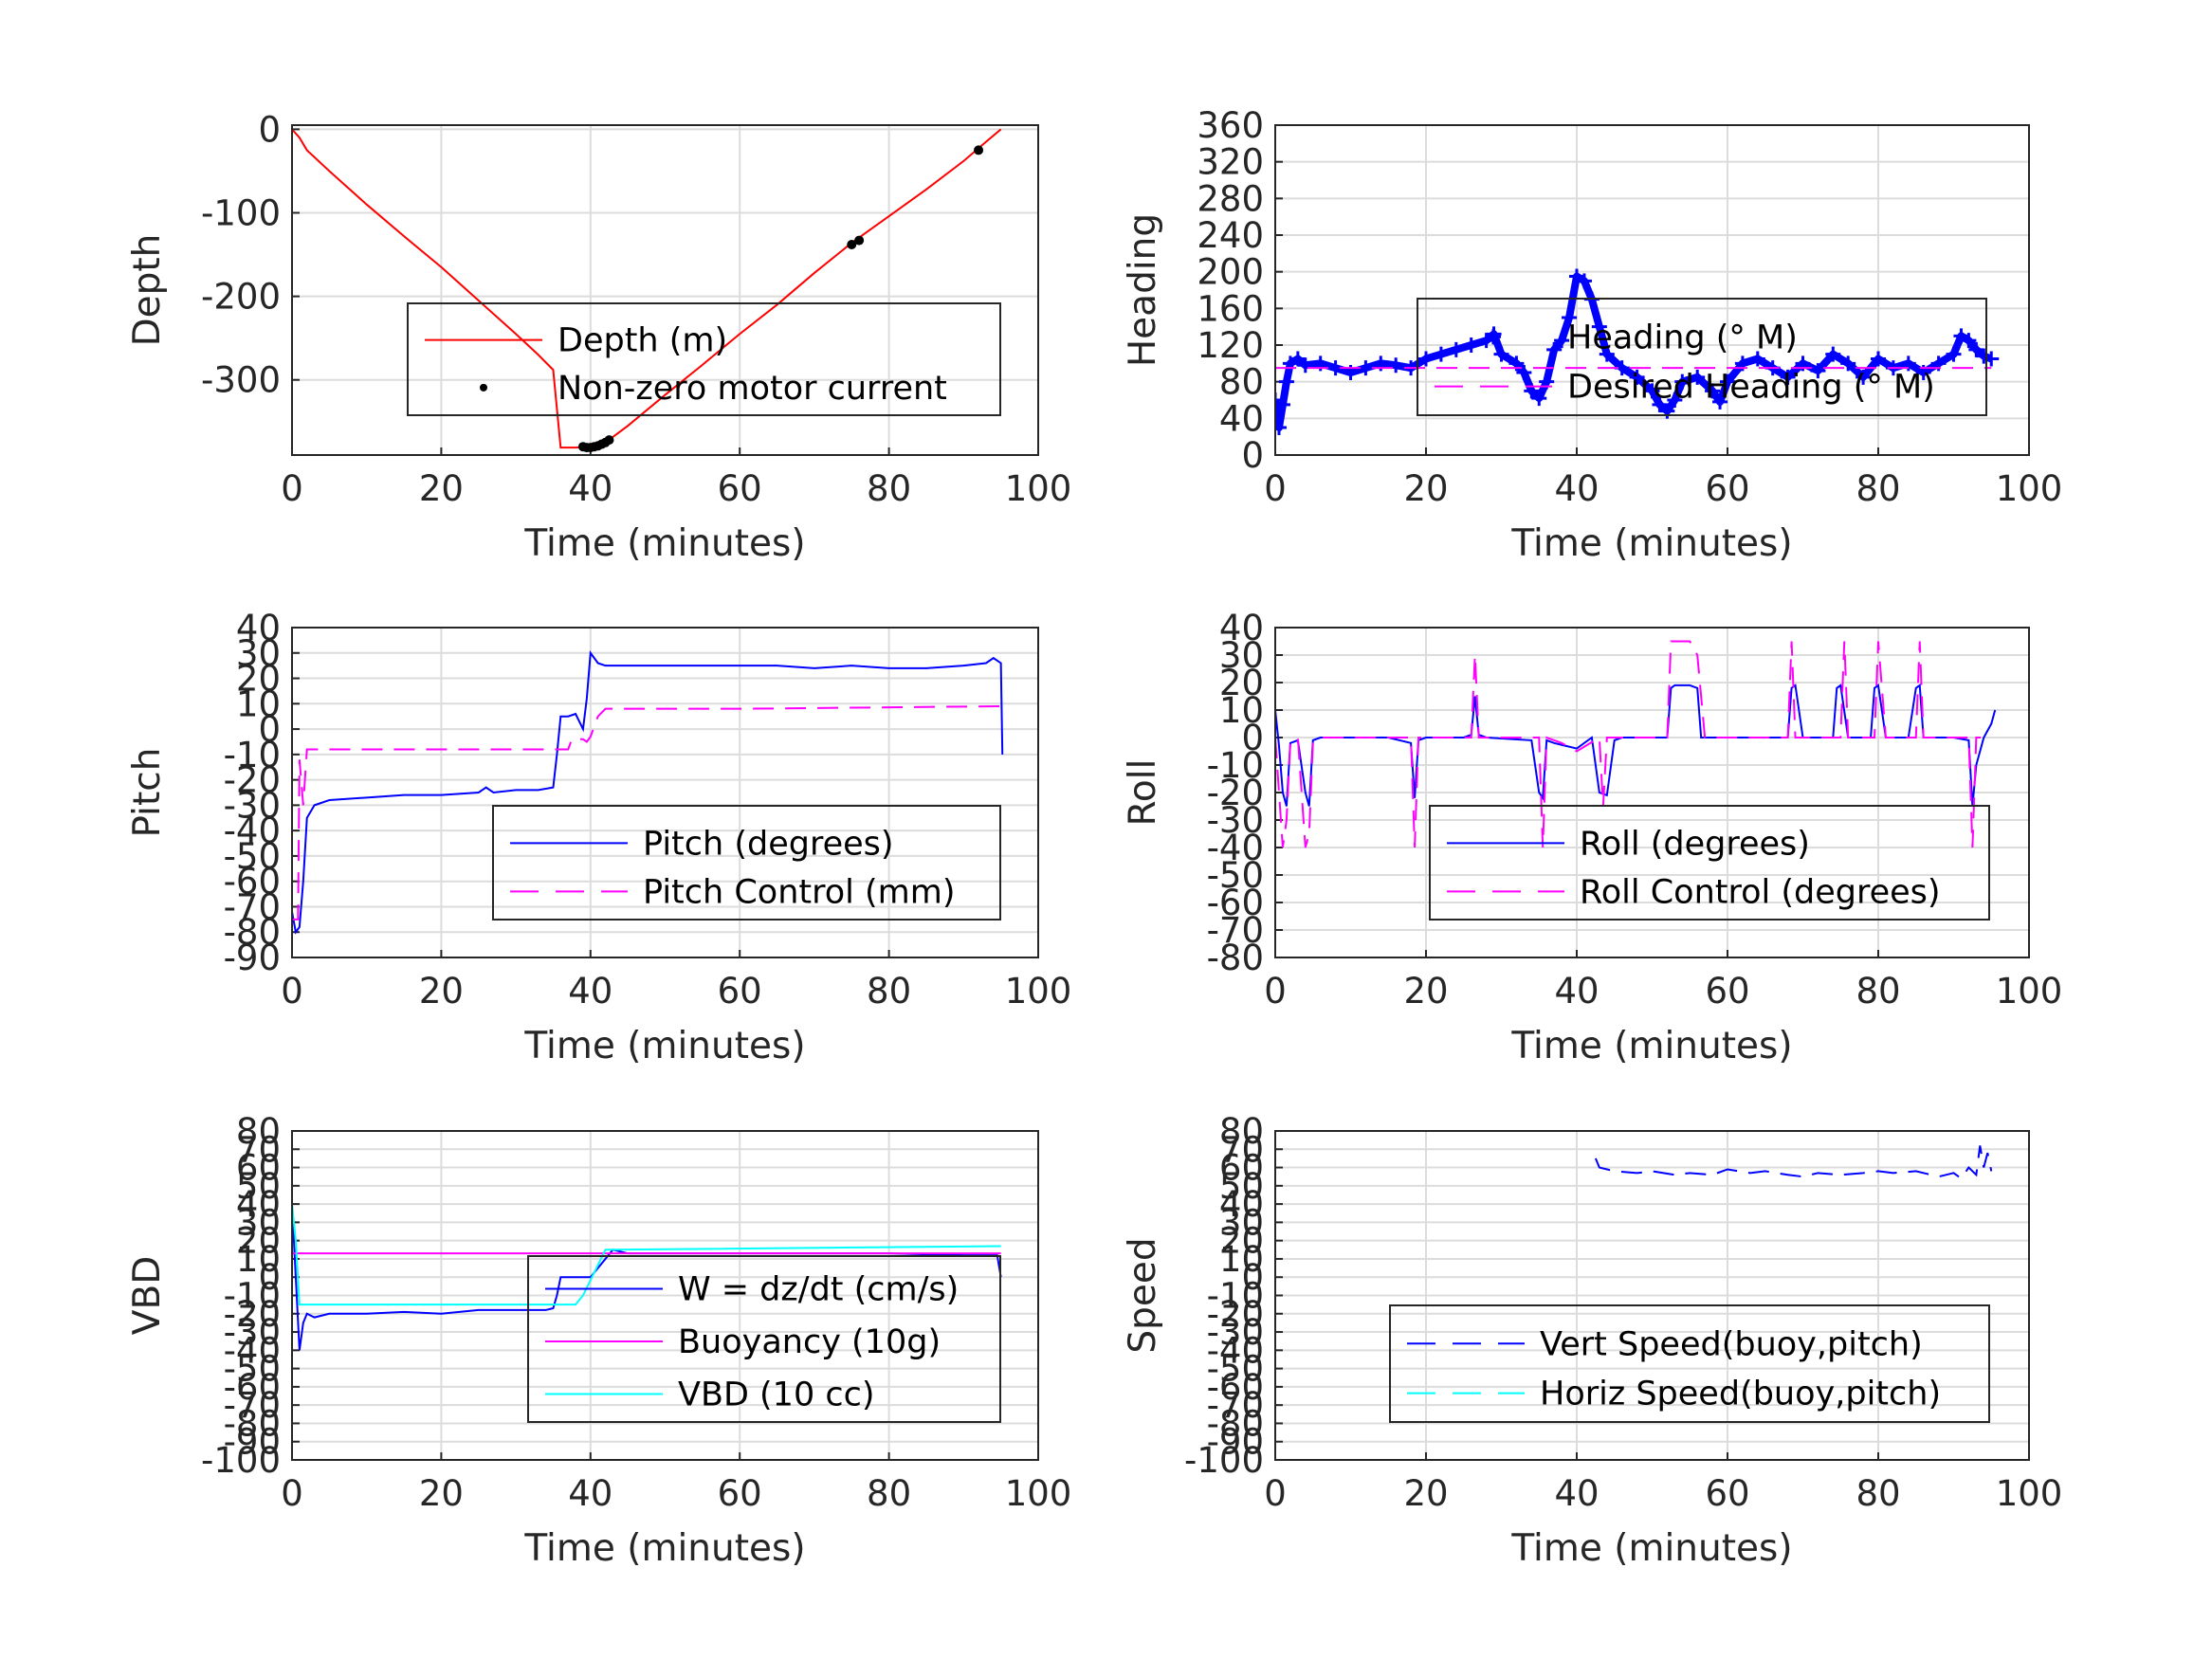 The image size is (2212, 1659). What do you see at coordinates (1682, 337) in the screenshot?
I see `legend-heading-m-label: Heading (° M)` at bounding box center [1682, 337].